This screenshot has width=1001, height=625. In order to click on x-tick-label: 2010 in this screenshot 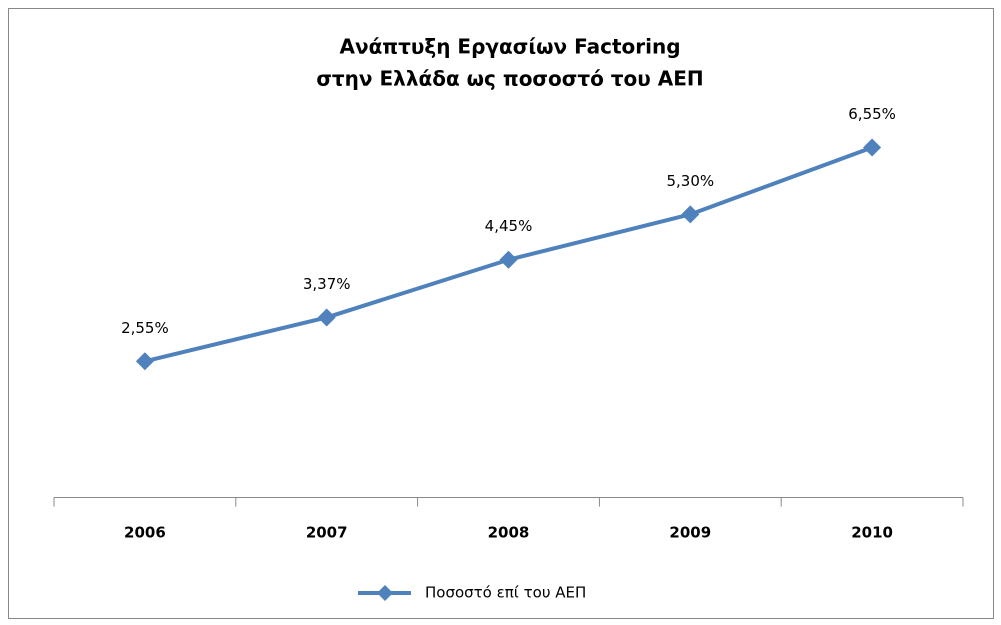, I will do `click(872, 533)`.